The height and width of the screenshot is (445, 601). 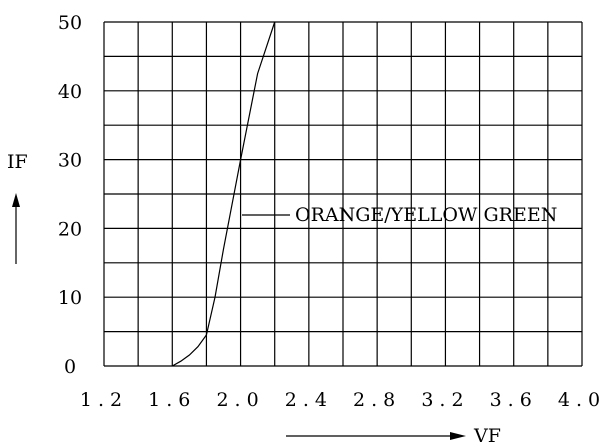 What do you see at coordinates (70, 23) in the screenshot?
I see `y-tick-label: 50` at bounding box center [70, 23].